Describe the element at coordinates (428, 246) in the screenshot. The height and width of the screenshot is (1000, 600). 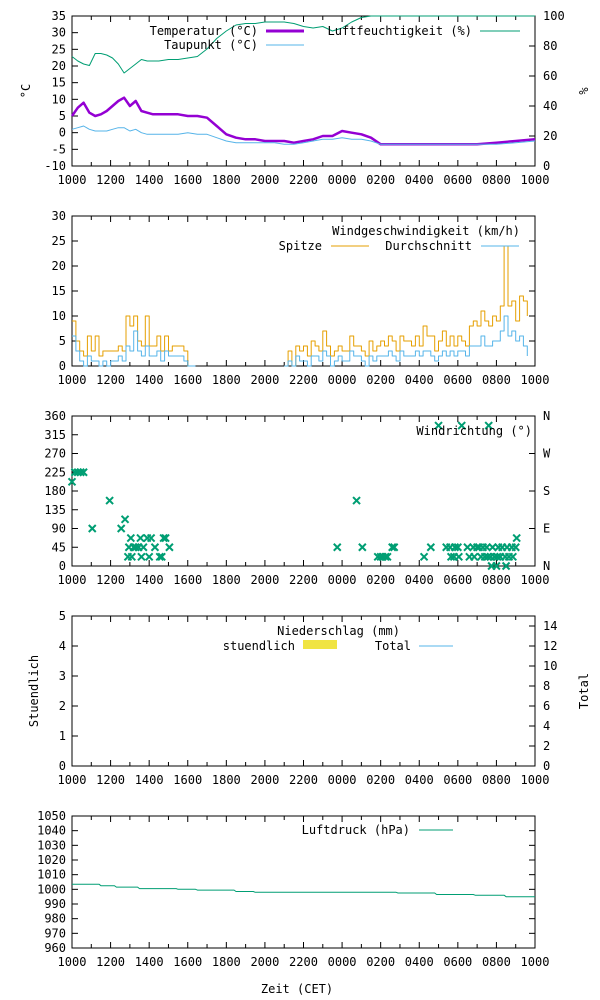
I see `legend-average: Durchschnitt` at that location.